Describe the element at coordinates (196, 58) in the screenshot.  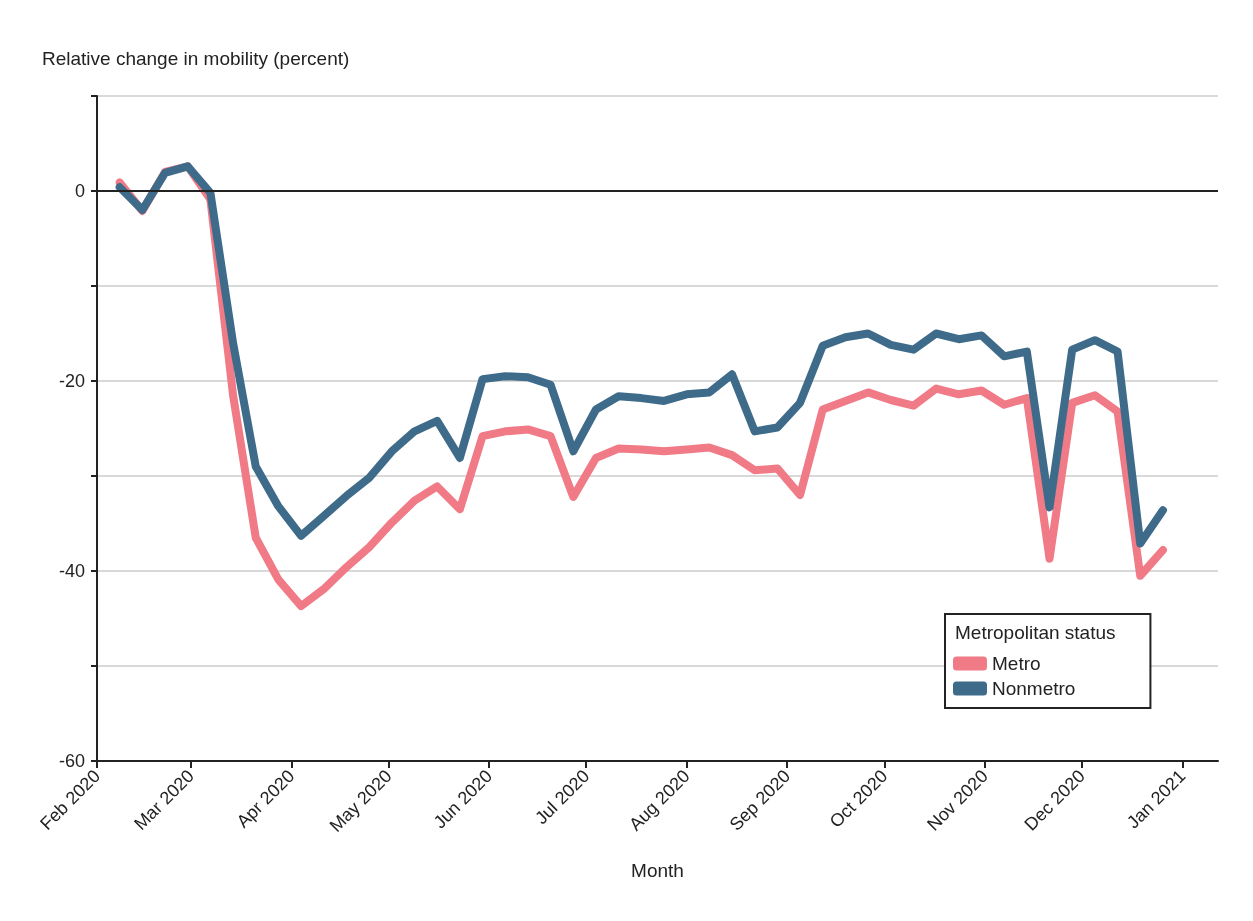
I see `y-axis-title: Relative change in mobility (percent)` at that location.